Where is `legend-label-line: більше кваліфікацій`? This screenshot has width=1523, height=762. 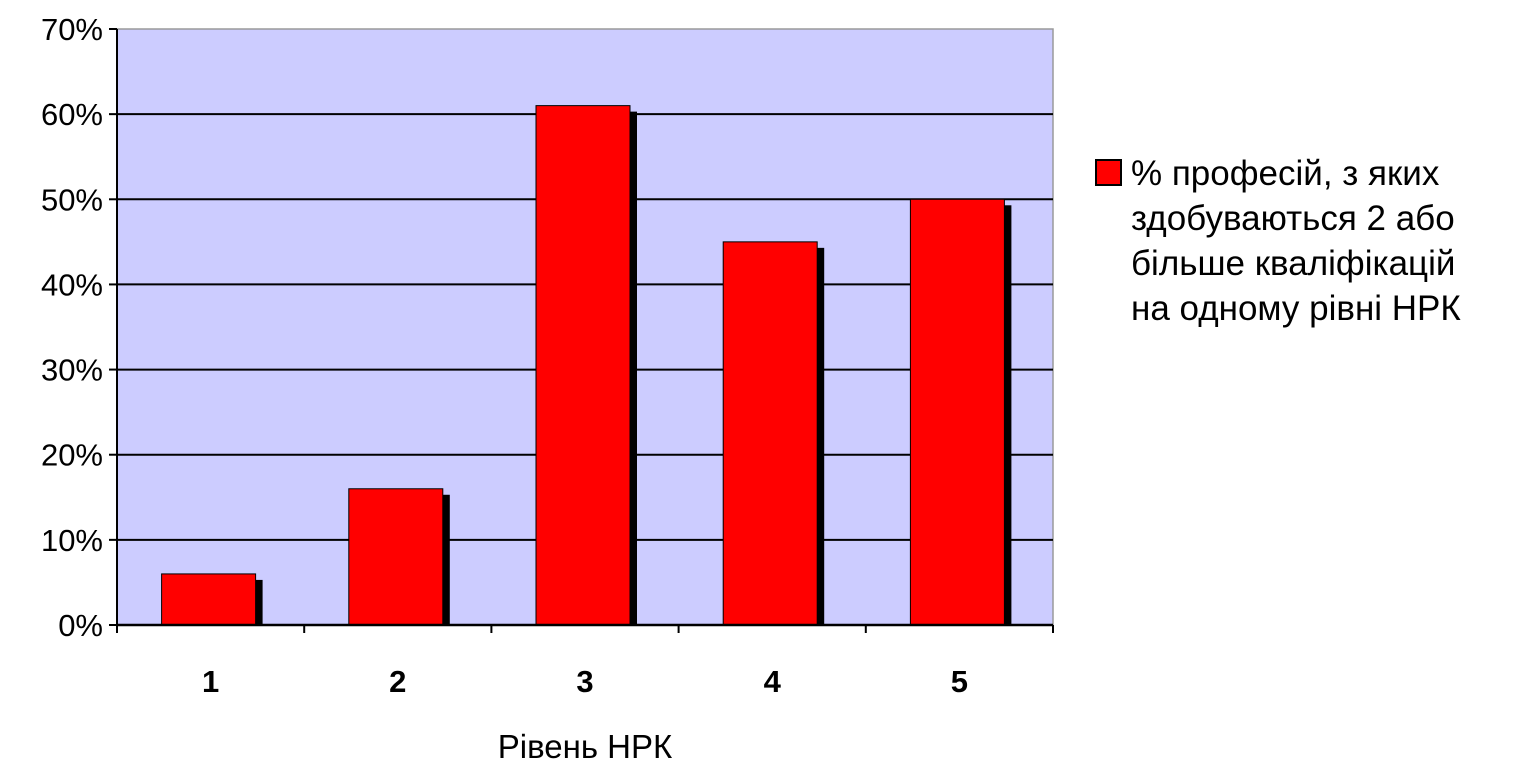 legend-label-line: більше кваліфікацій is located at coordinates (1293, 263).